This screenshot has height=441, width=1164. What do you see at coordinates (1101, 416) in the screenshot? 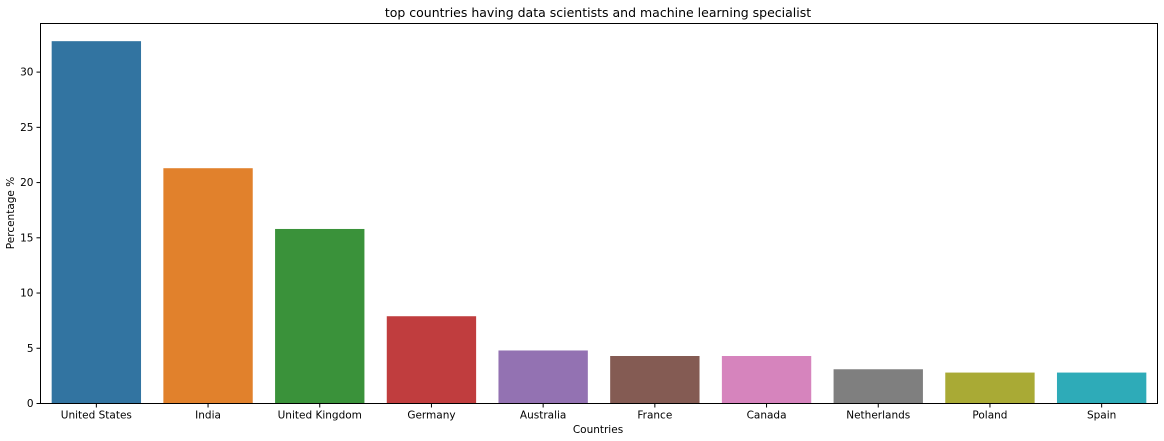
I see `x-tick-label-spain: Spain` at bounding box center [1101, 416].